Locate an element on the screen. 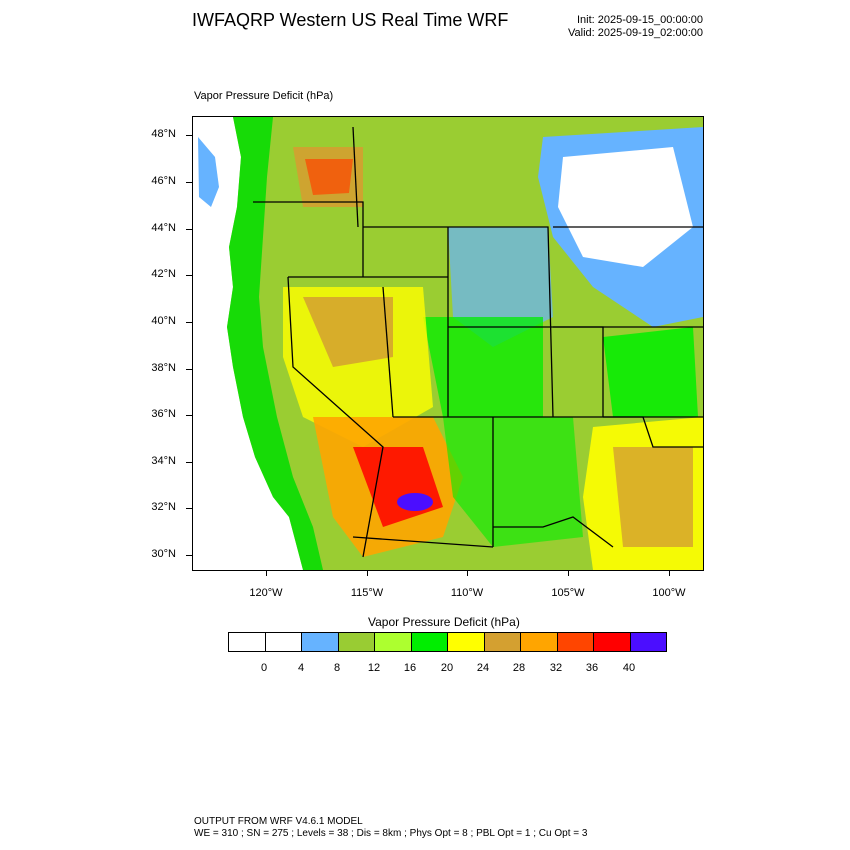 The height and width of the screenshot is (850, 850). lat-label-36: 36°N is located at coordinates (163, 414).